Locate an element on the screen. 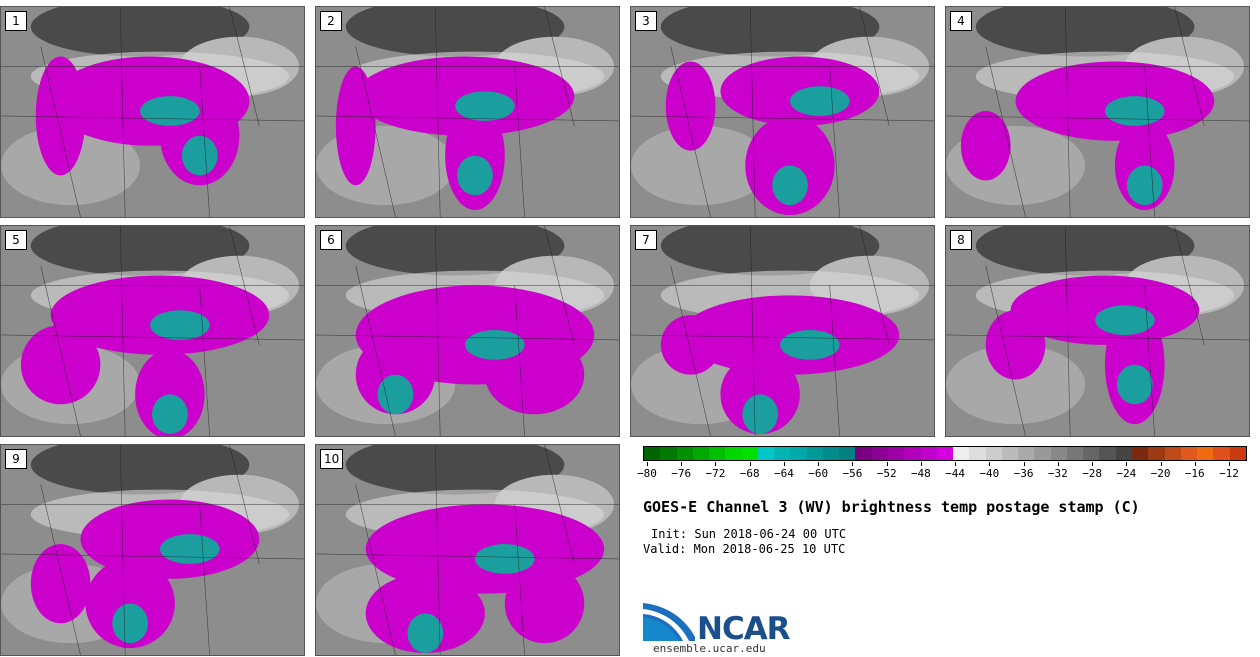  colorbar-tick-label: −64 is located at coordinates (784, 473).